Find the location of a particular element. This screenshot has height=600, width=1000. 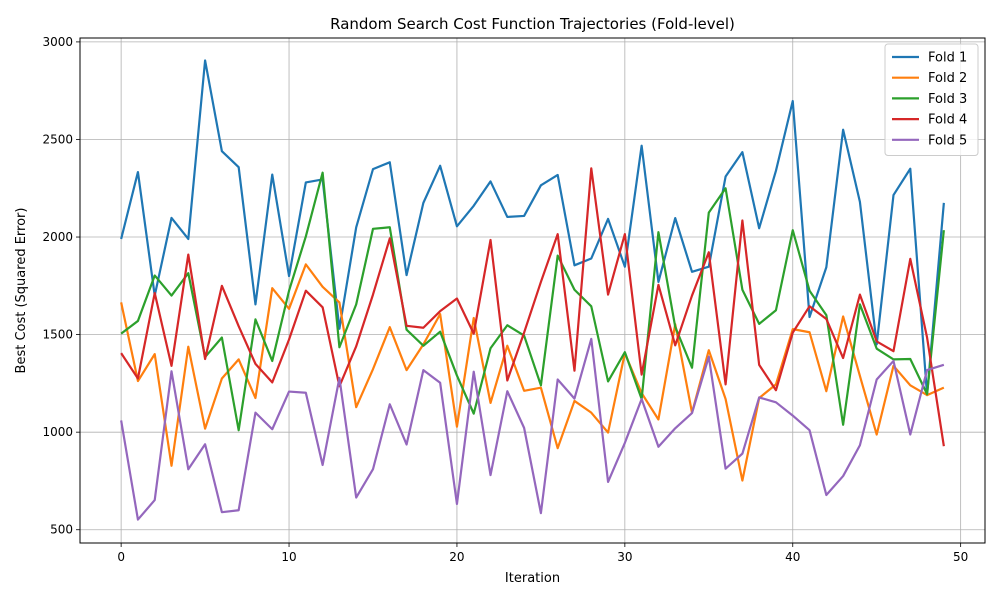

x-tick-label: 0 is located at coordinates (121, 557).